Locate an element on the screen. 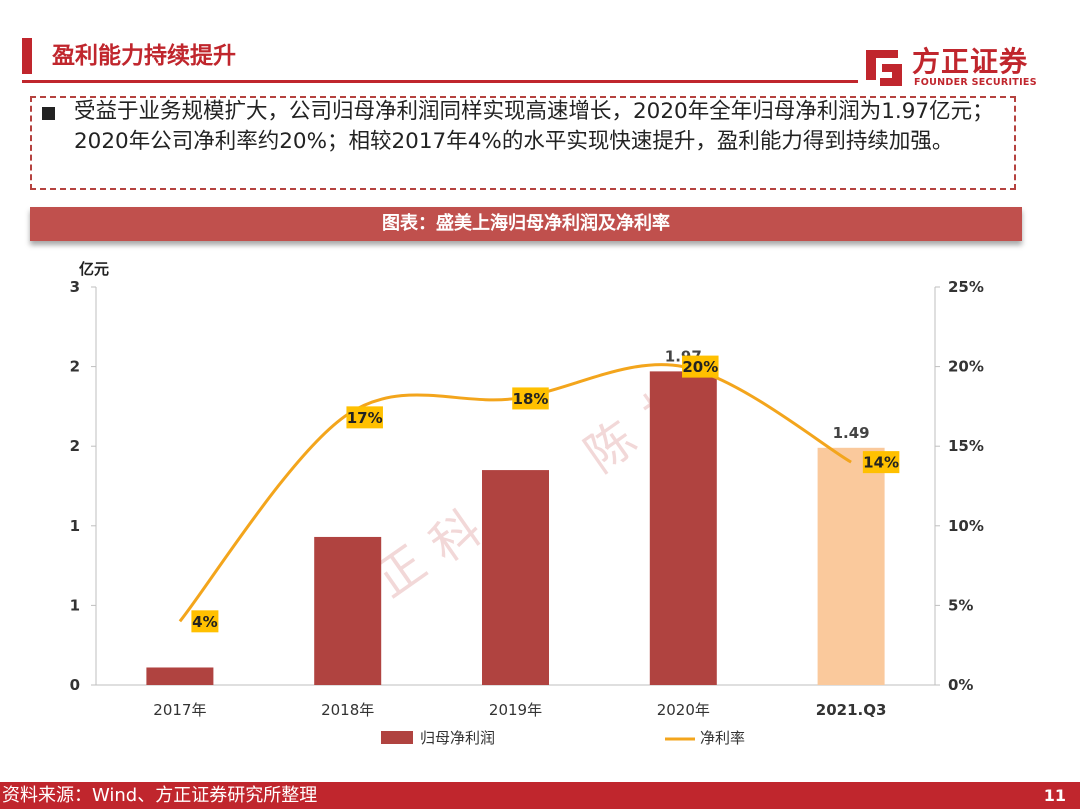  margin-value-label: 18% is located at coordinates (531, 399).